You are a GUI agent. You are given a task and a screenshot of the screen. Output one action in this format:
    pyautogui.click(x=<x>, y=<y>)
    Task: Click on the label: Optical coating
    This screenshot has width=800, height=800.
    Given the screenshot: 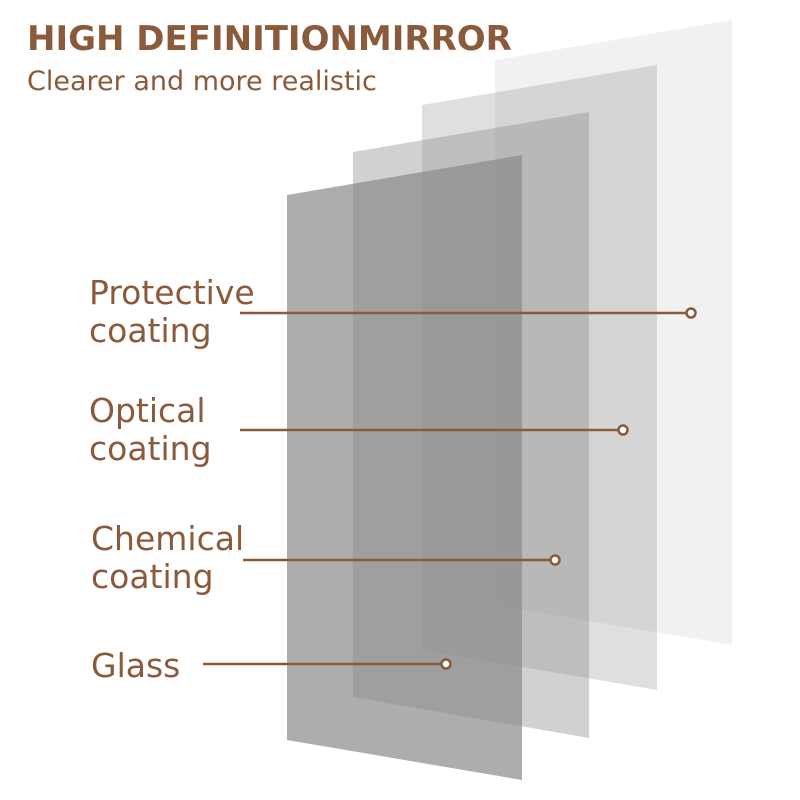 What is the action you would take?
    pyautogui.click(x=150, y=429)
    